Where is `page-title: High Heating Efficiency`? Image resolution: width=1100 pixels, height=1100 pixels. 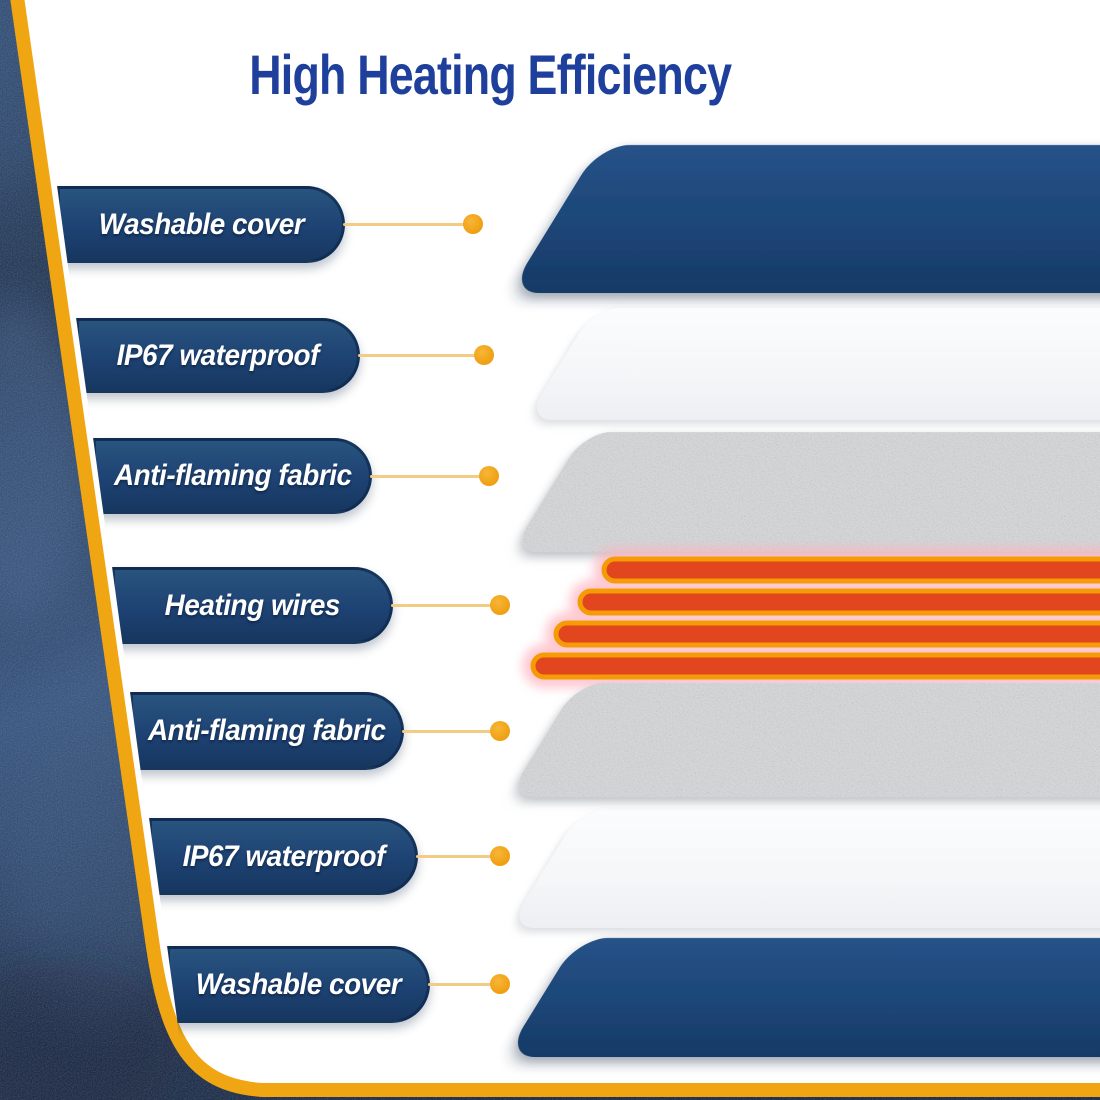
page-title: High Heating Efficiency is located at coordinates (490, 74).